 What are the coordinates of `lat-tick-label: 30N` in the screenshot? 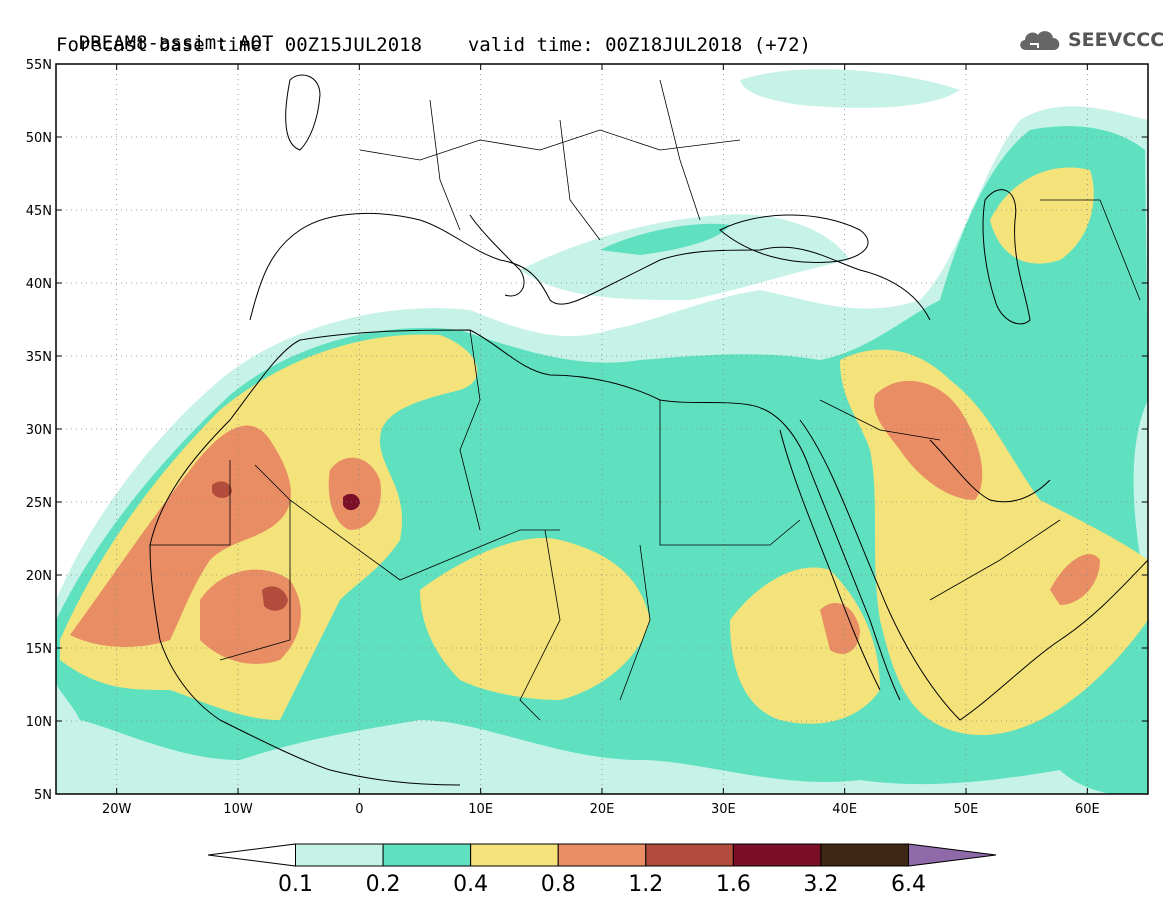 It's located at (39, 430).